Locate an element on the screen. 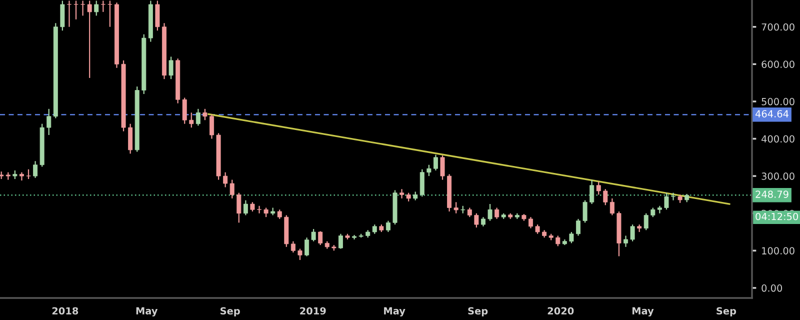  x-tick-label: 2018 is located at coordinates (65, 311).